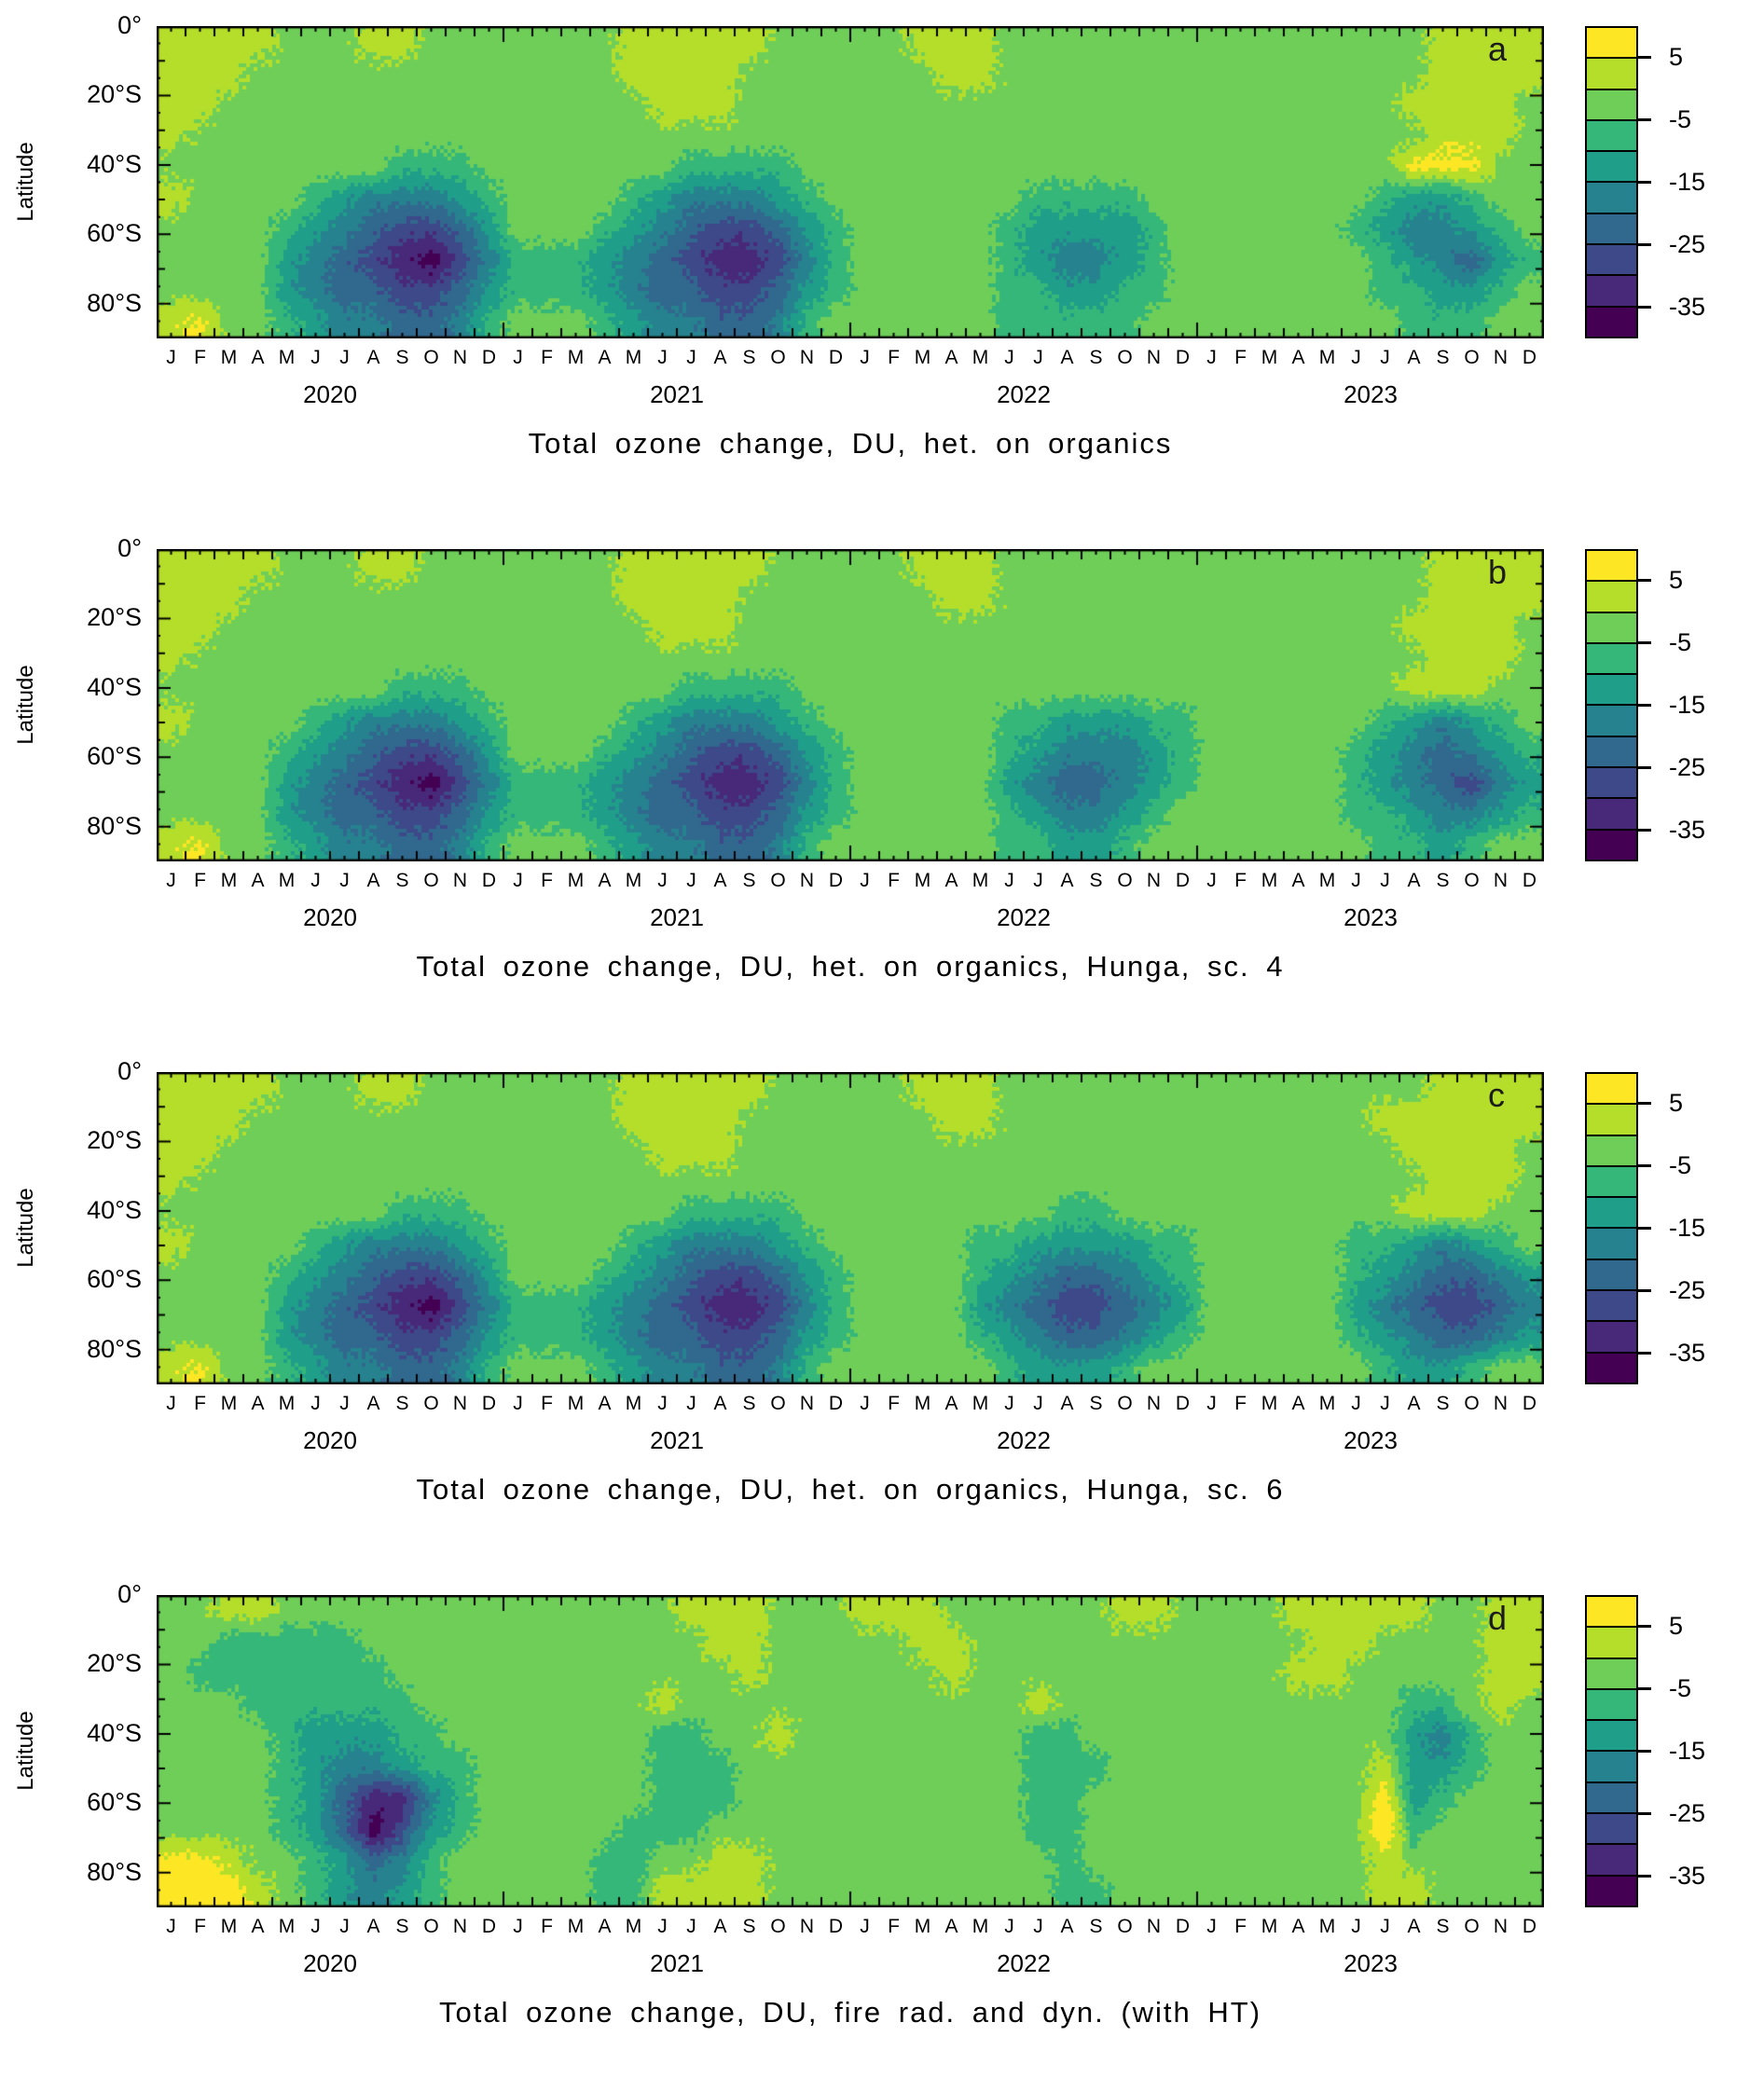 This screenshot has width=1764, height=2091. What do you see at coordinates (114, 302) in the screenshot?
I see `y-tick-label: 80°S` at bounding box center [114, 302].